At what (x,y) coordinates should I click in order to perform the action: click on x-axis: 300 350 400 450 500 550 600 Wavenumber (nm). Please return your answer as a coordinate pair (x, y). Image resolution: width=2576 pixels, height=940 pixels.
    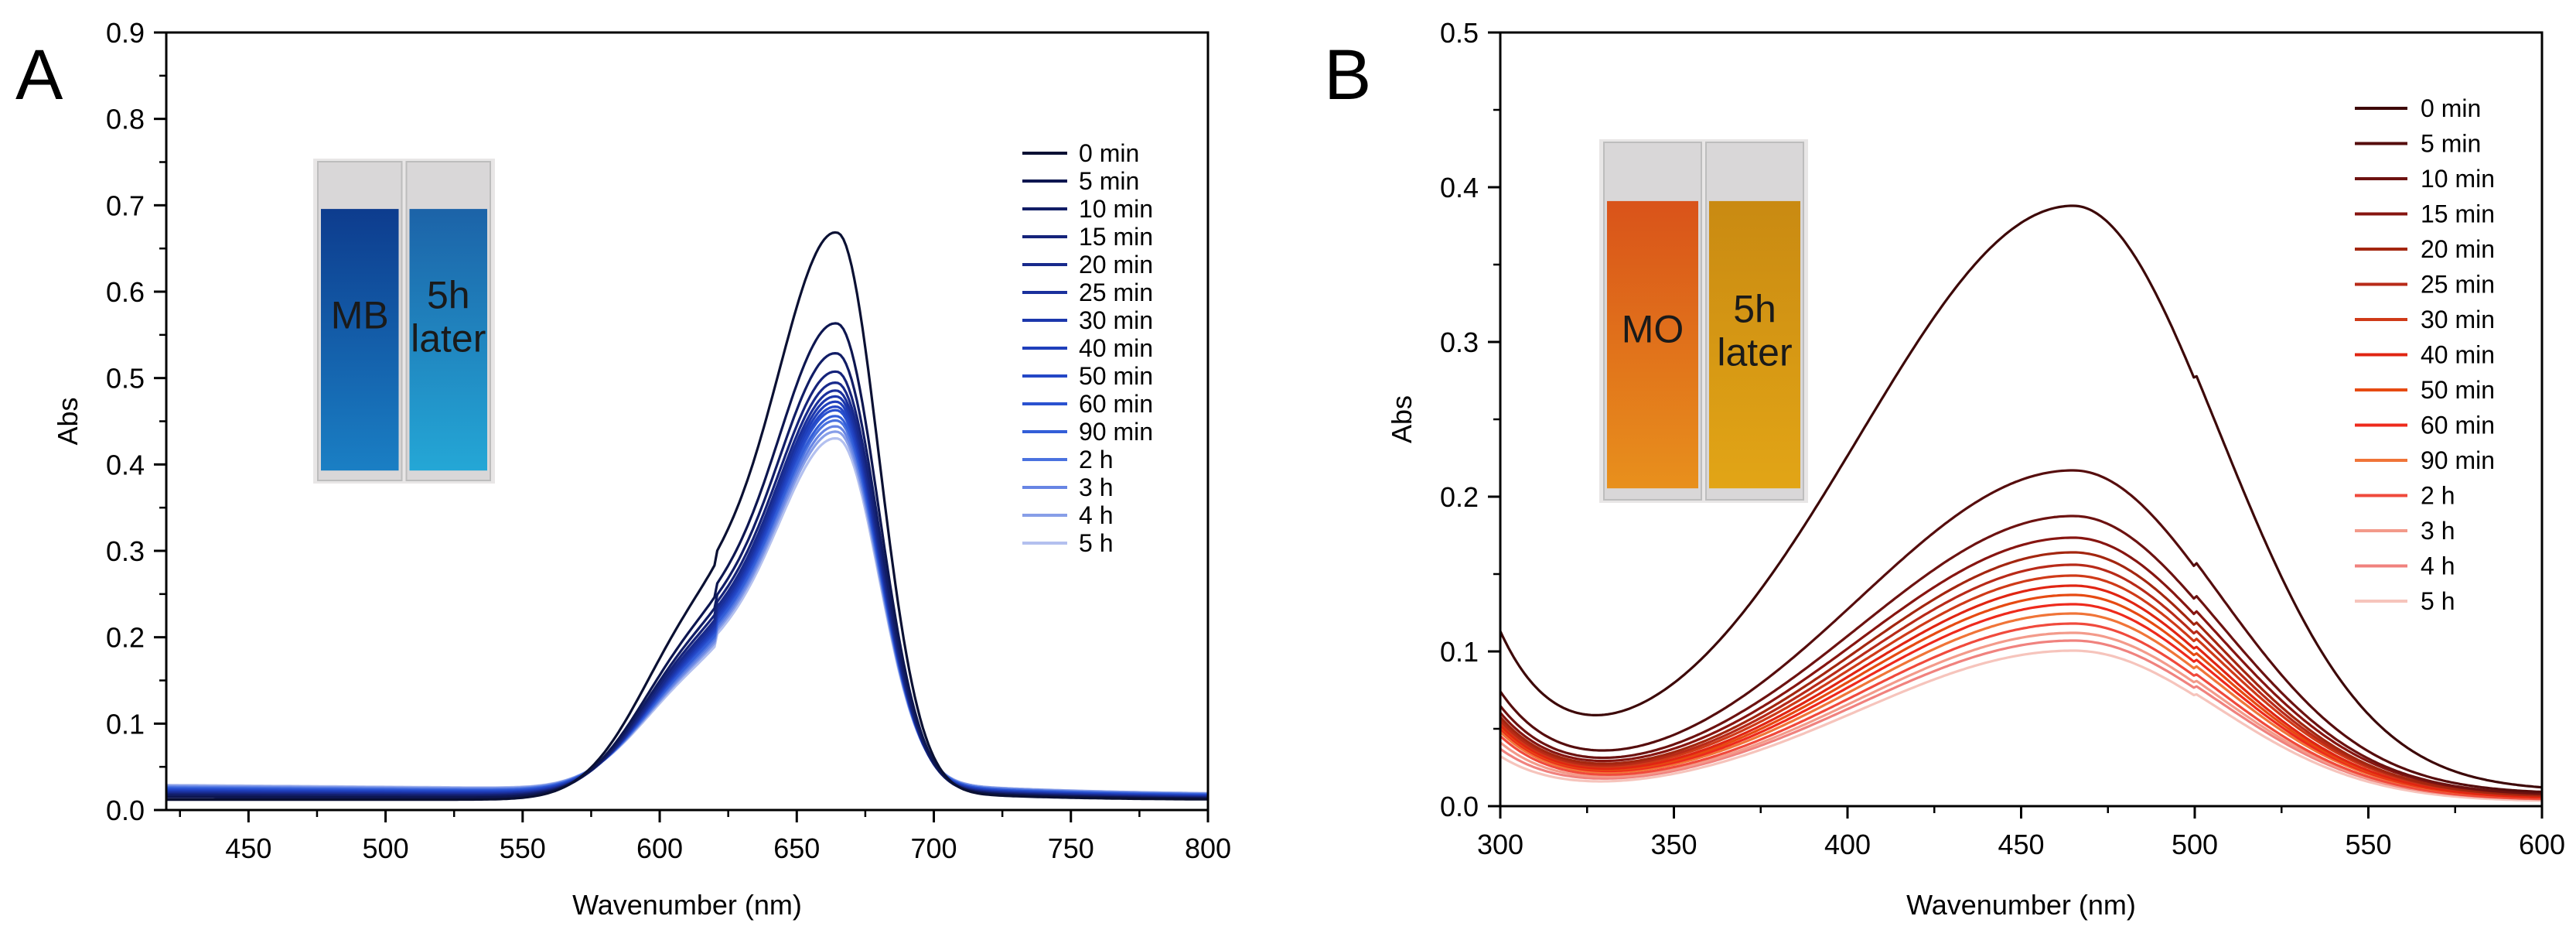
    Looking at the image, I should click on (2021, 863).